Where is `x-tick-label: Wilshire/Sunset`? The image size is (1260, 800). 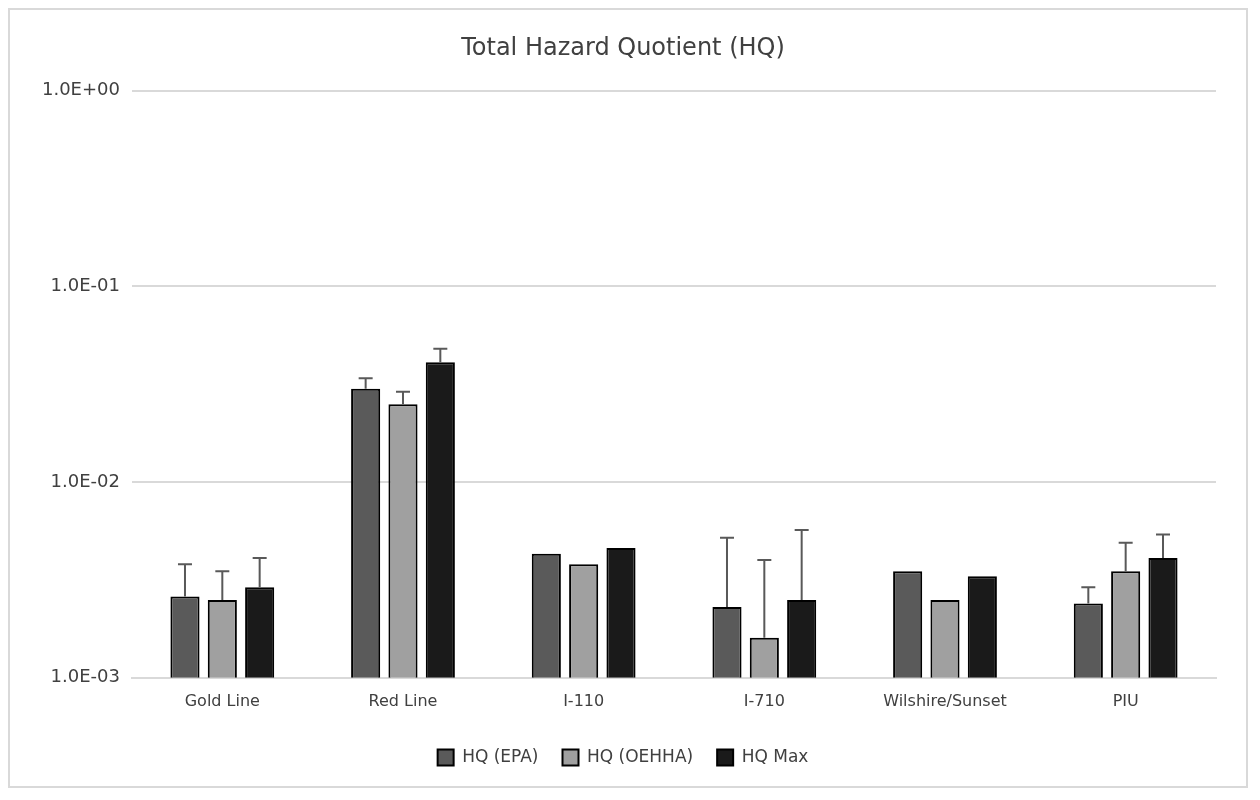 x-tick-label: Wilshire/Sunset is located at coordinates (945, 700).